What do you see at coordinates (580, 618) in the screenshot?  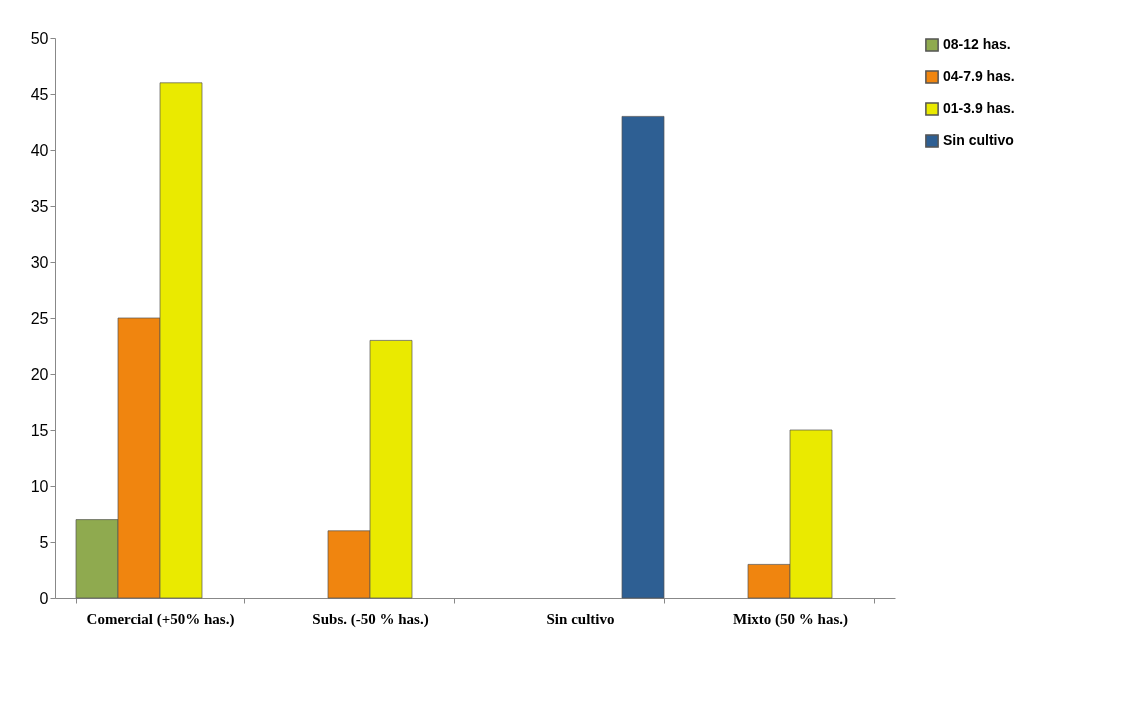 I see `x-tick-label: Sin cultivo` at bounding box center [580, 618].